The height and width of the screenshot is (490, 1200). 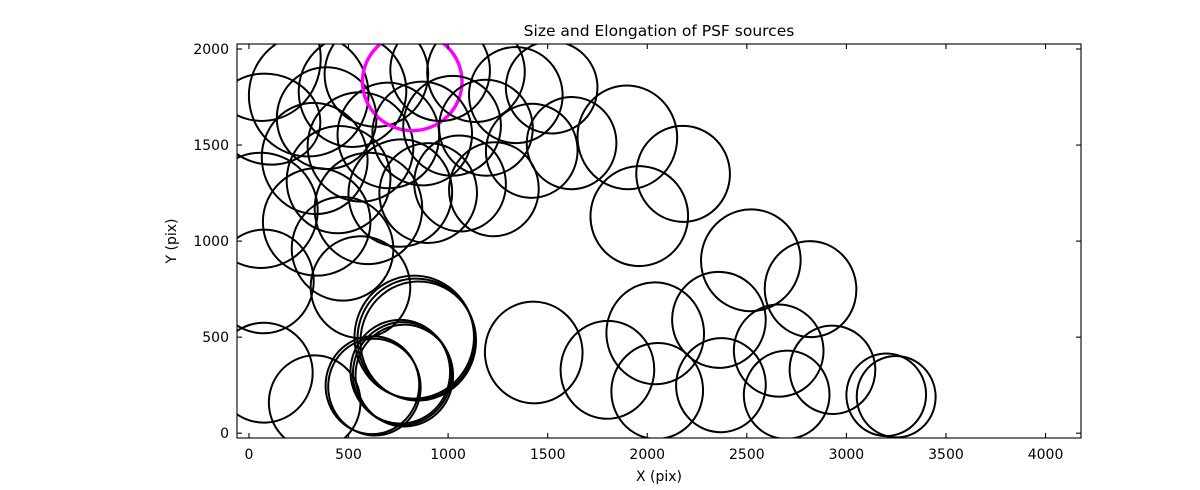 What do you see at coordinates (659, 31) in the screenshot?
I see `page-title: Size and Elongation of PSF sources` at bounding box center [659, 31].